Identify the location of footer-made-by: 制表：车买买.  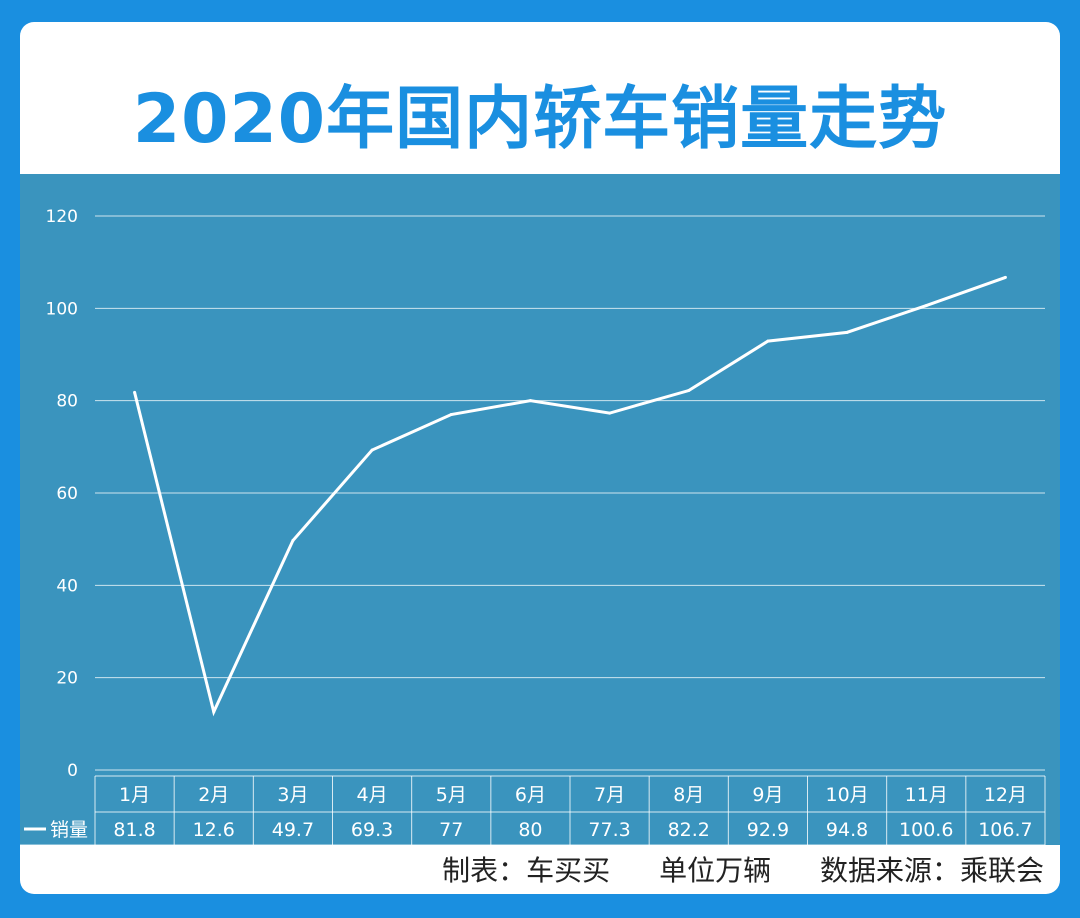
(526, 870).